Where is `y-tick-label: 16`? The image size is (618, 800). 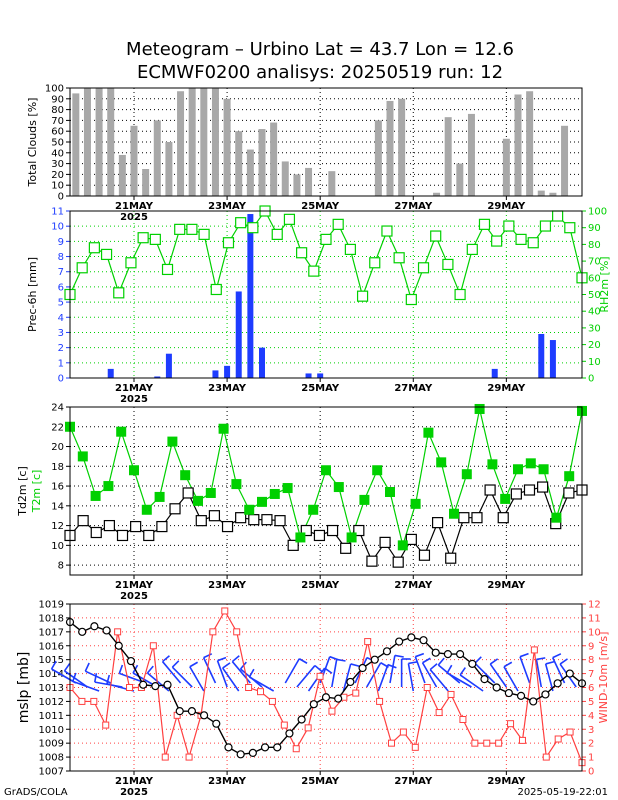 y-tick-label: 16 is located at coordinates (57, 487).